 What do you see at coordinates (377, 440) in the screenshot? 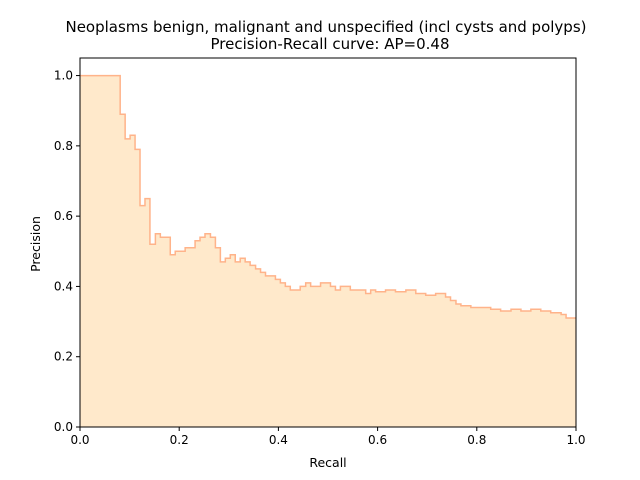
I see `x-tick-label: 0.6` at bounding box center [377, 440].